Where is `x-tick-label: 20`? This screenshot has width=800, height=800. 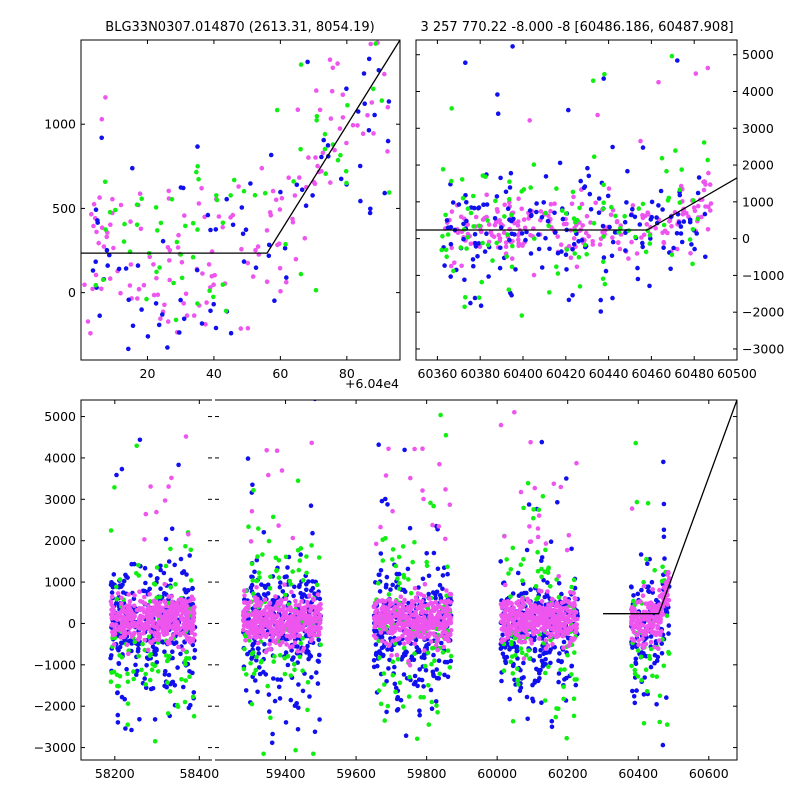 x-tick-label: 20 is located at coordinates (148, 373).